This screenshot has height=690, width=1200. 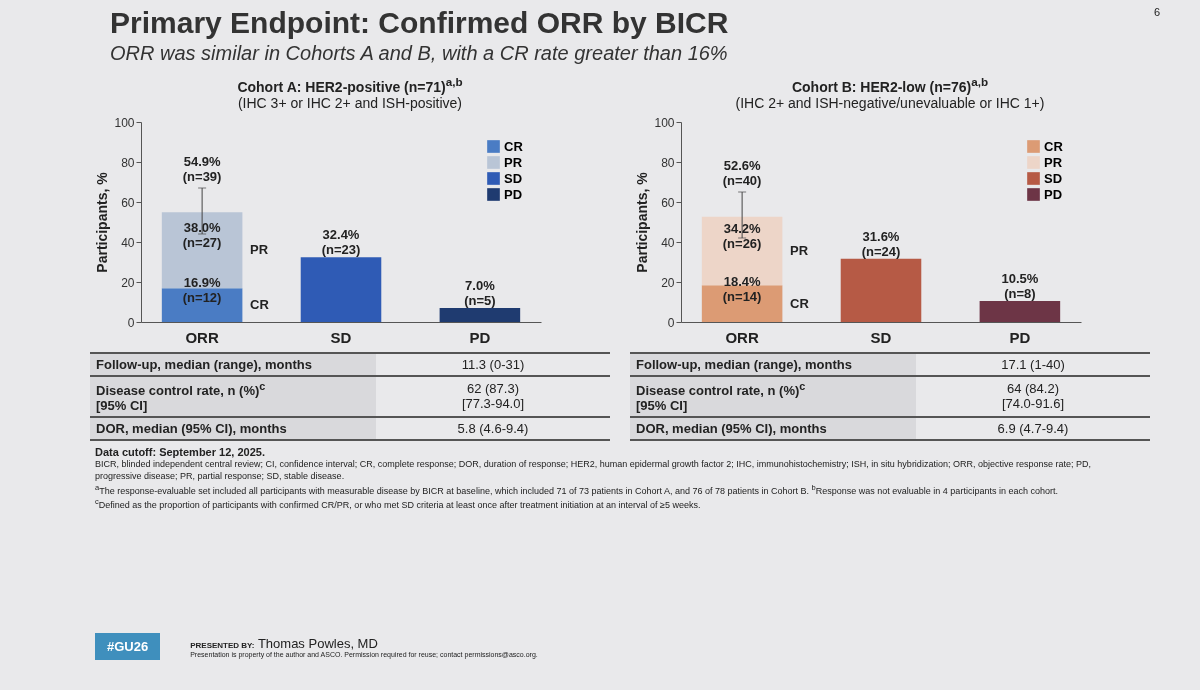 I want to click on text: $^{a}$The response-evaluable set included all participants with measurable disease by BICR at baseline, which included 71 of 73 patients in Cohort A, and 76 of 78 patients in Cohort B. $^{b}$Response was not evaluable in 4 participants in each cohort., so click(x=577, y=490).